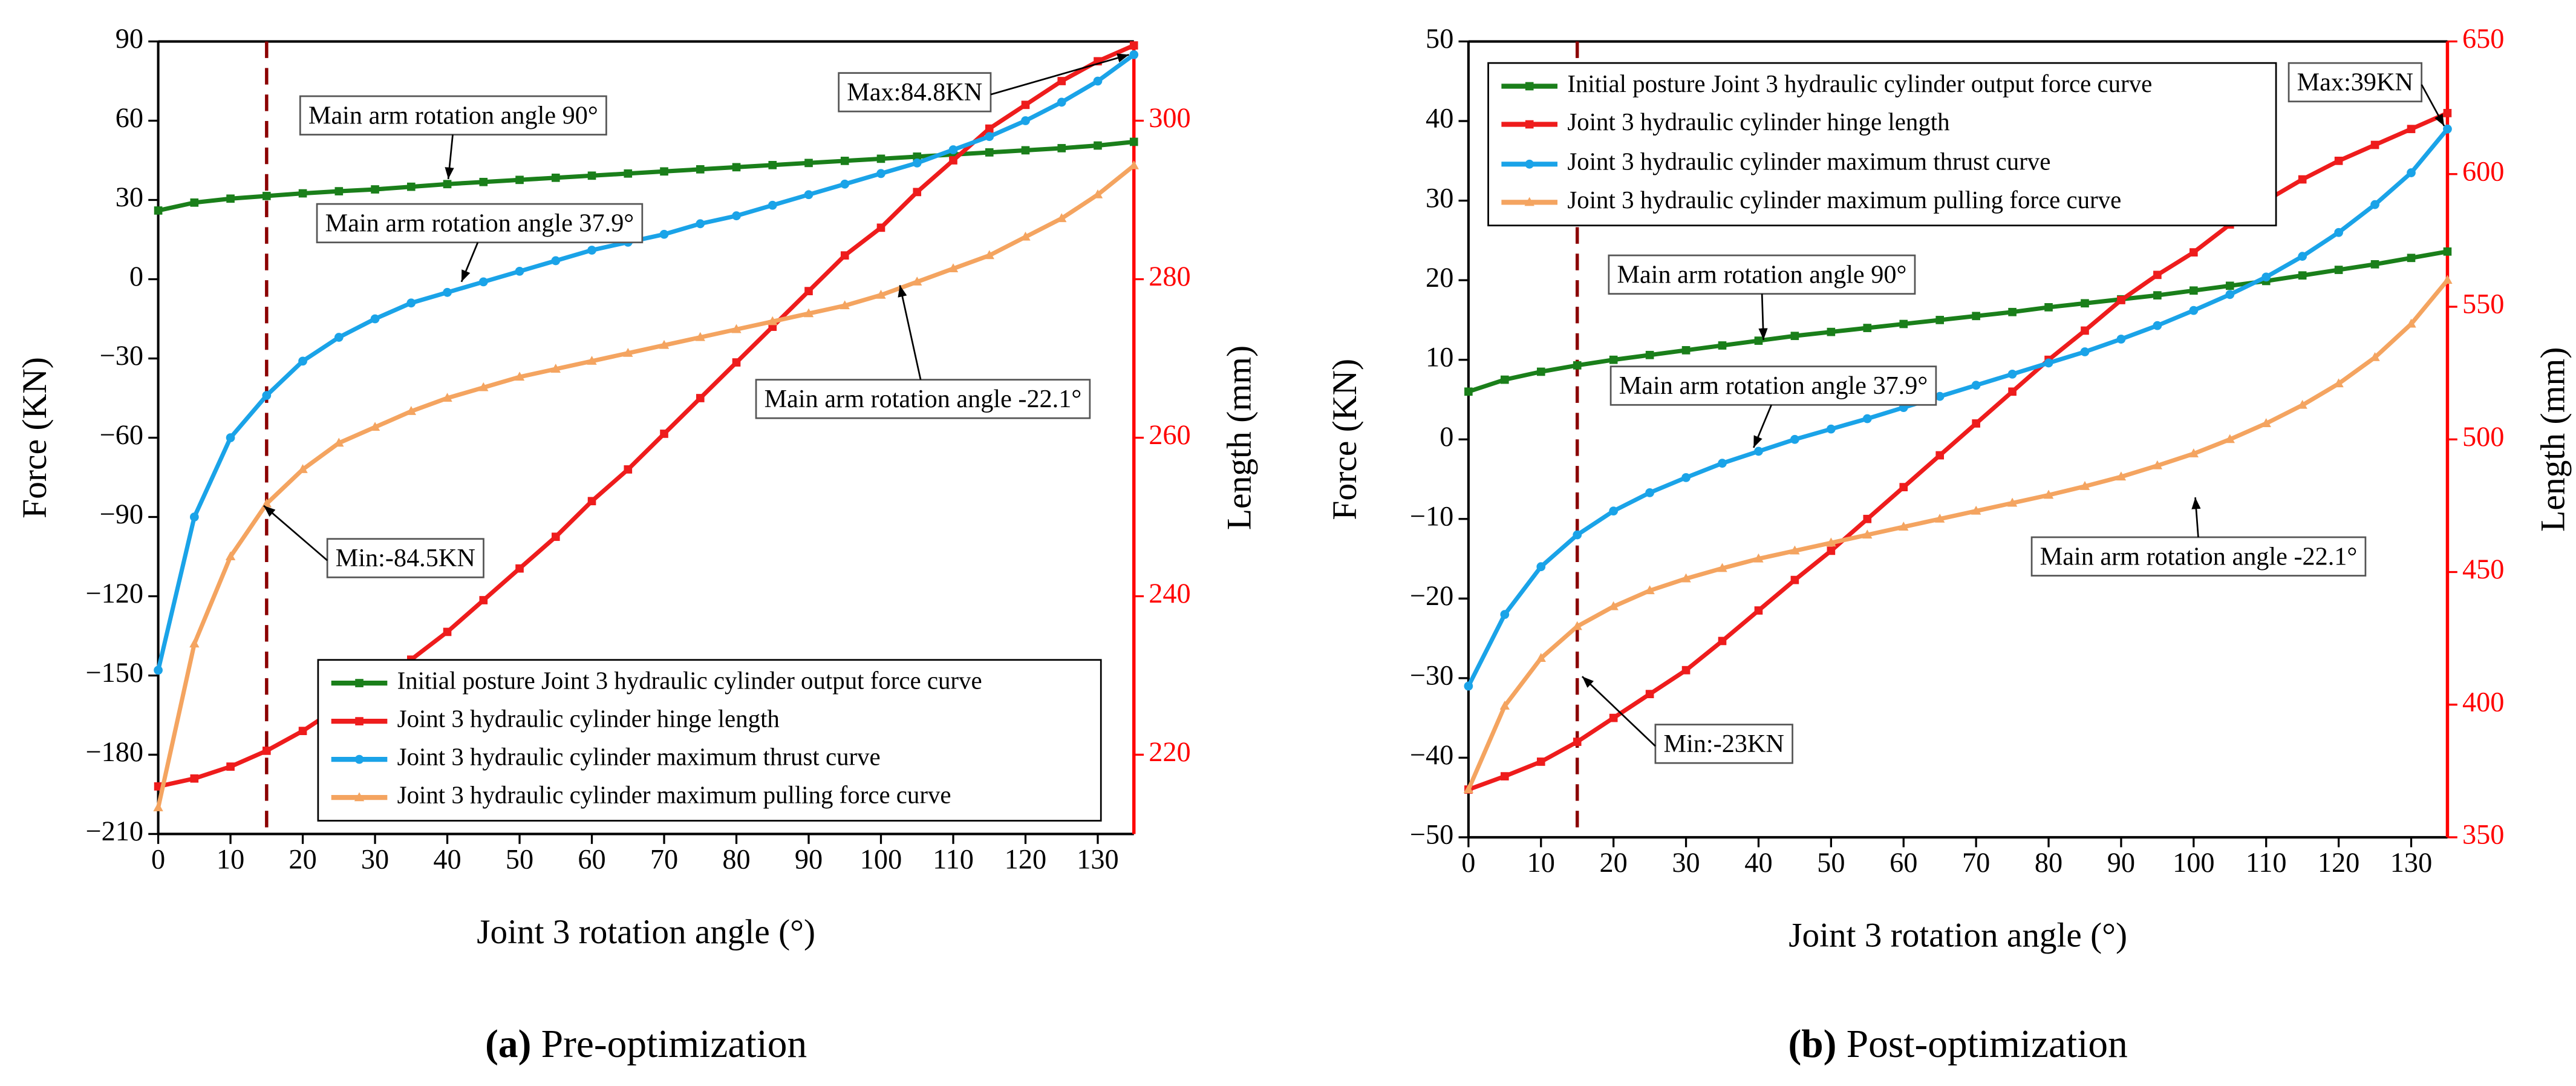  Describe the element at coordinates (1439, 357) in the screenshot. I see `y-tick-label: 10` at that location.